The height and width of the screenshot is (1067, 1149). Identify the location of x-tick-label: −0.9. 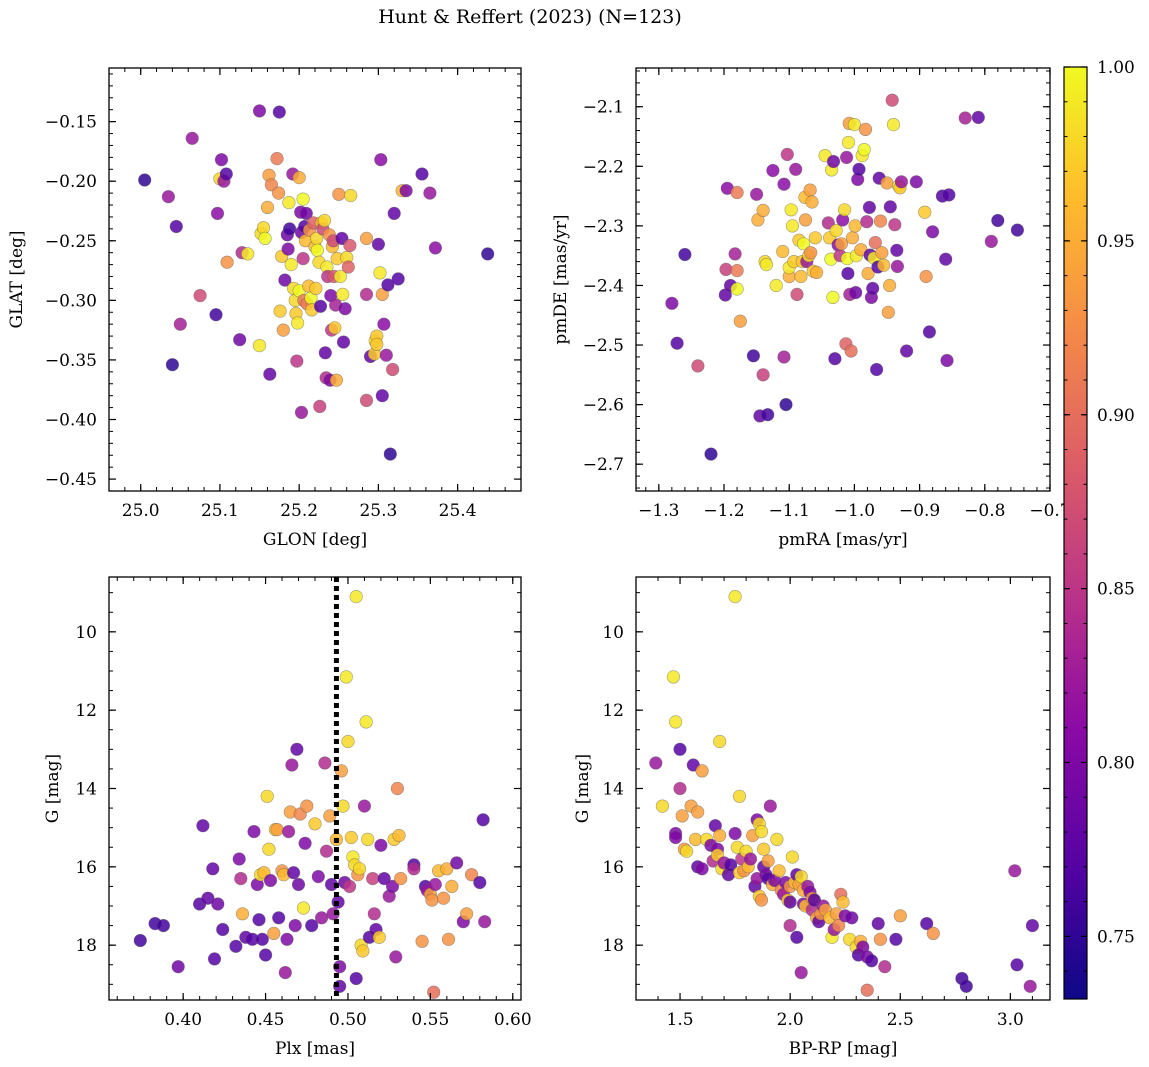
(919, 511).